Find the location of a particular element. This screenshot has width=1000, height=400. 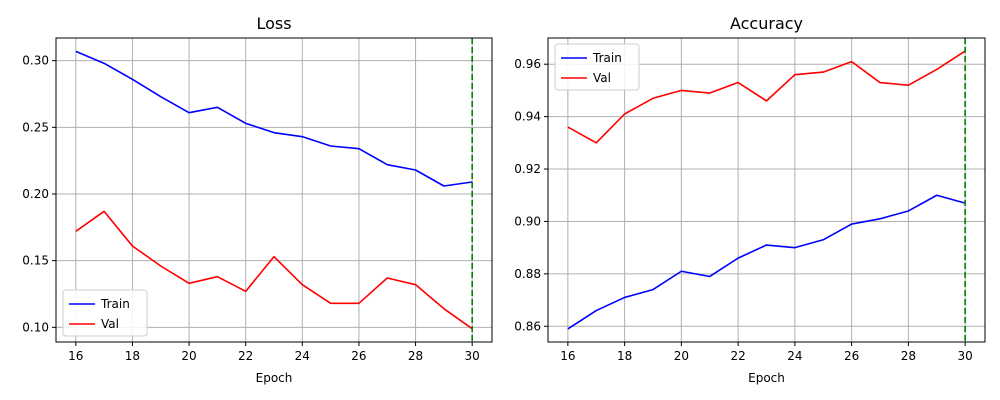

y-tick-label: 0.96 is located at coordinates (527, 64).